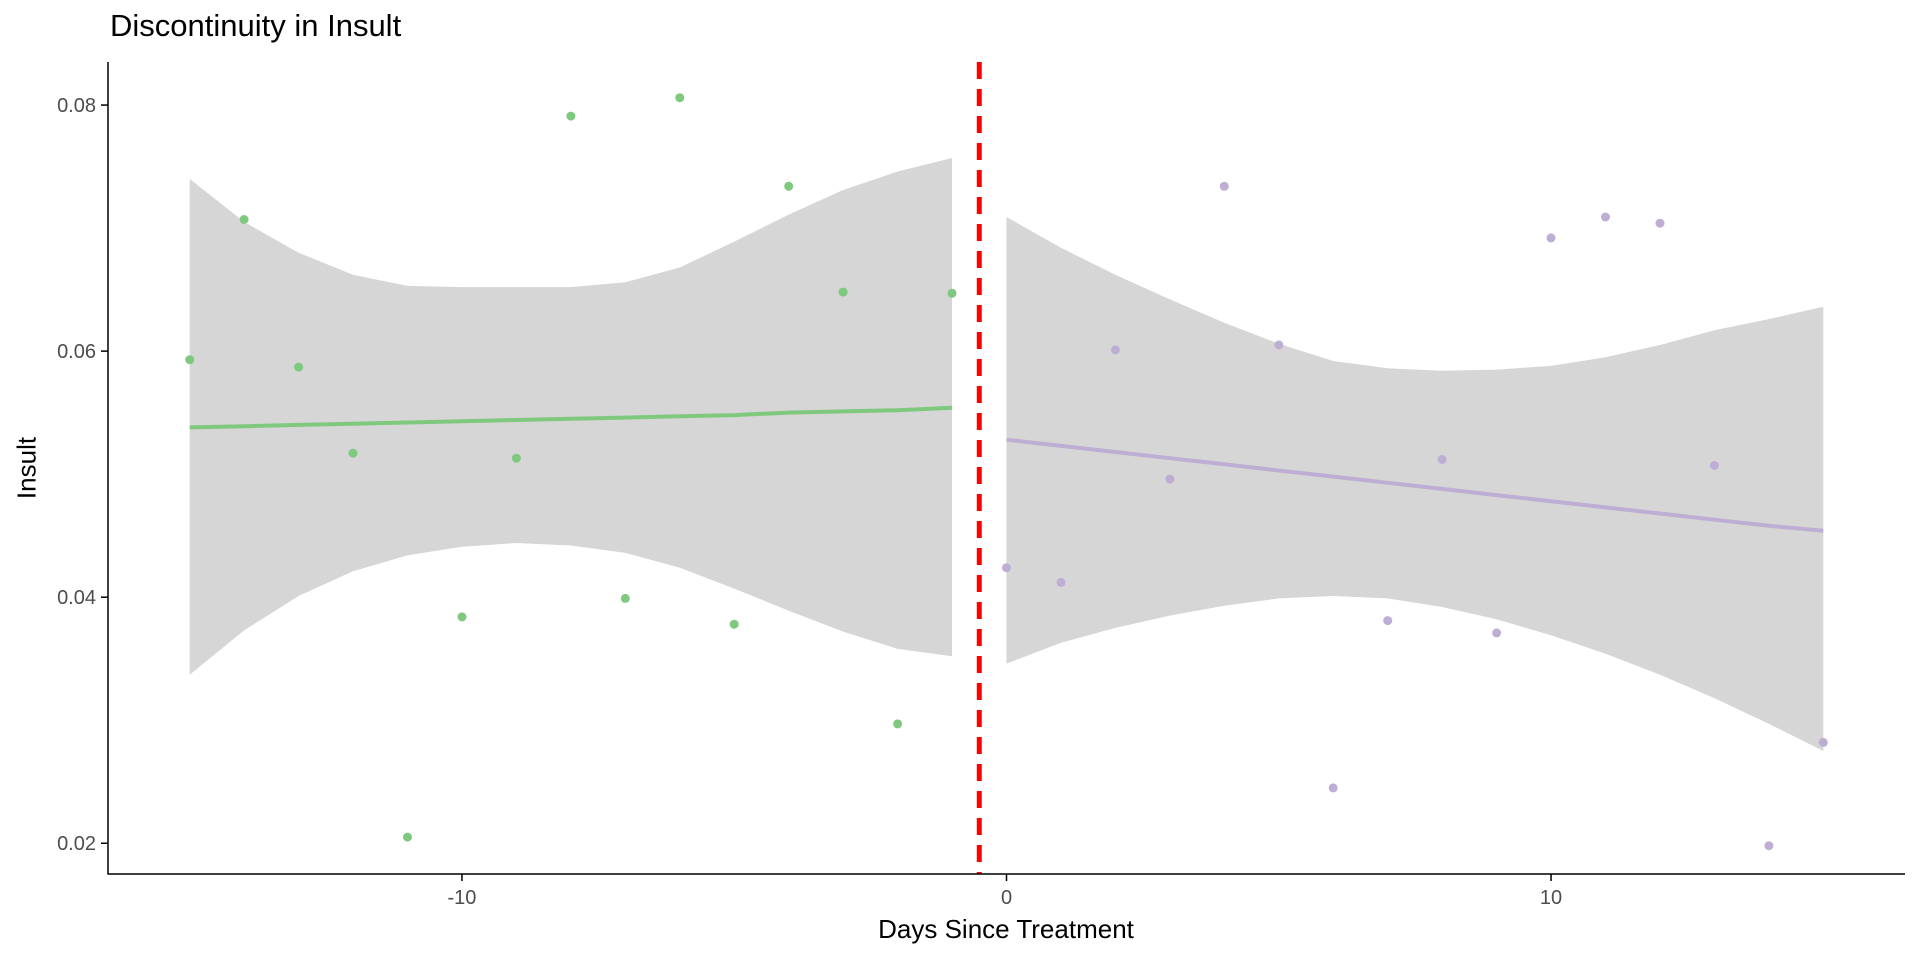  I want to click on y-tick-label: 0.02, so click(76, 844).